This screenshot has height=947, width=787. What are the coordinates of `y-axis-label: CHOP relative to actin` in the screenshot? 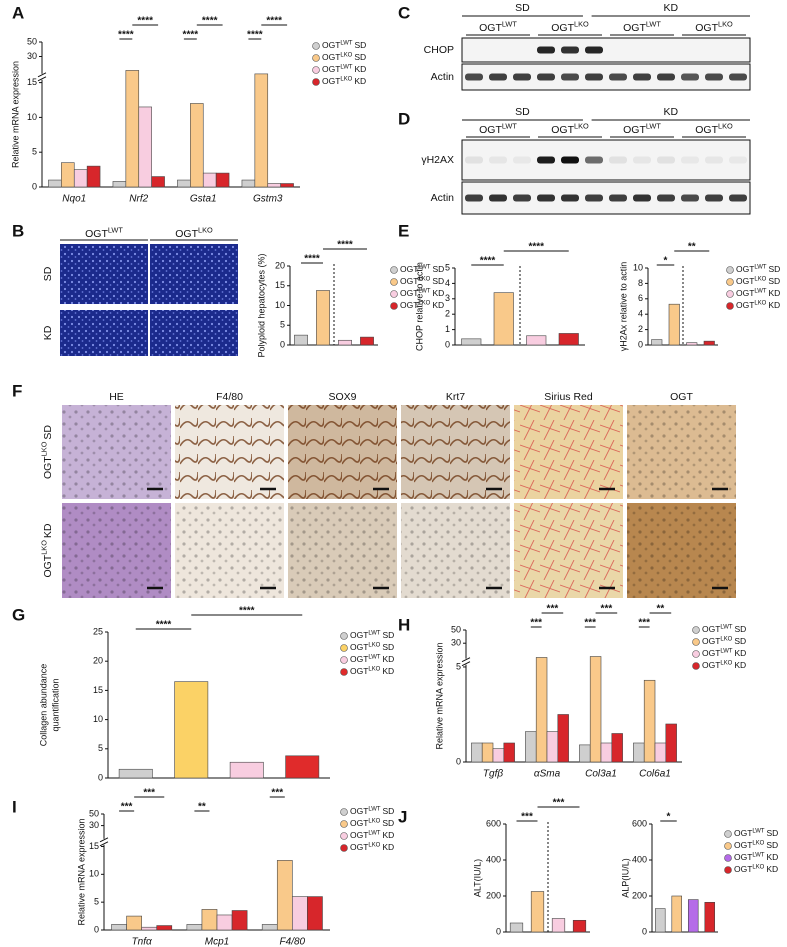 It's located at (419, 306).